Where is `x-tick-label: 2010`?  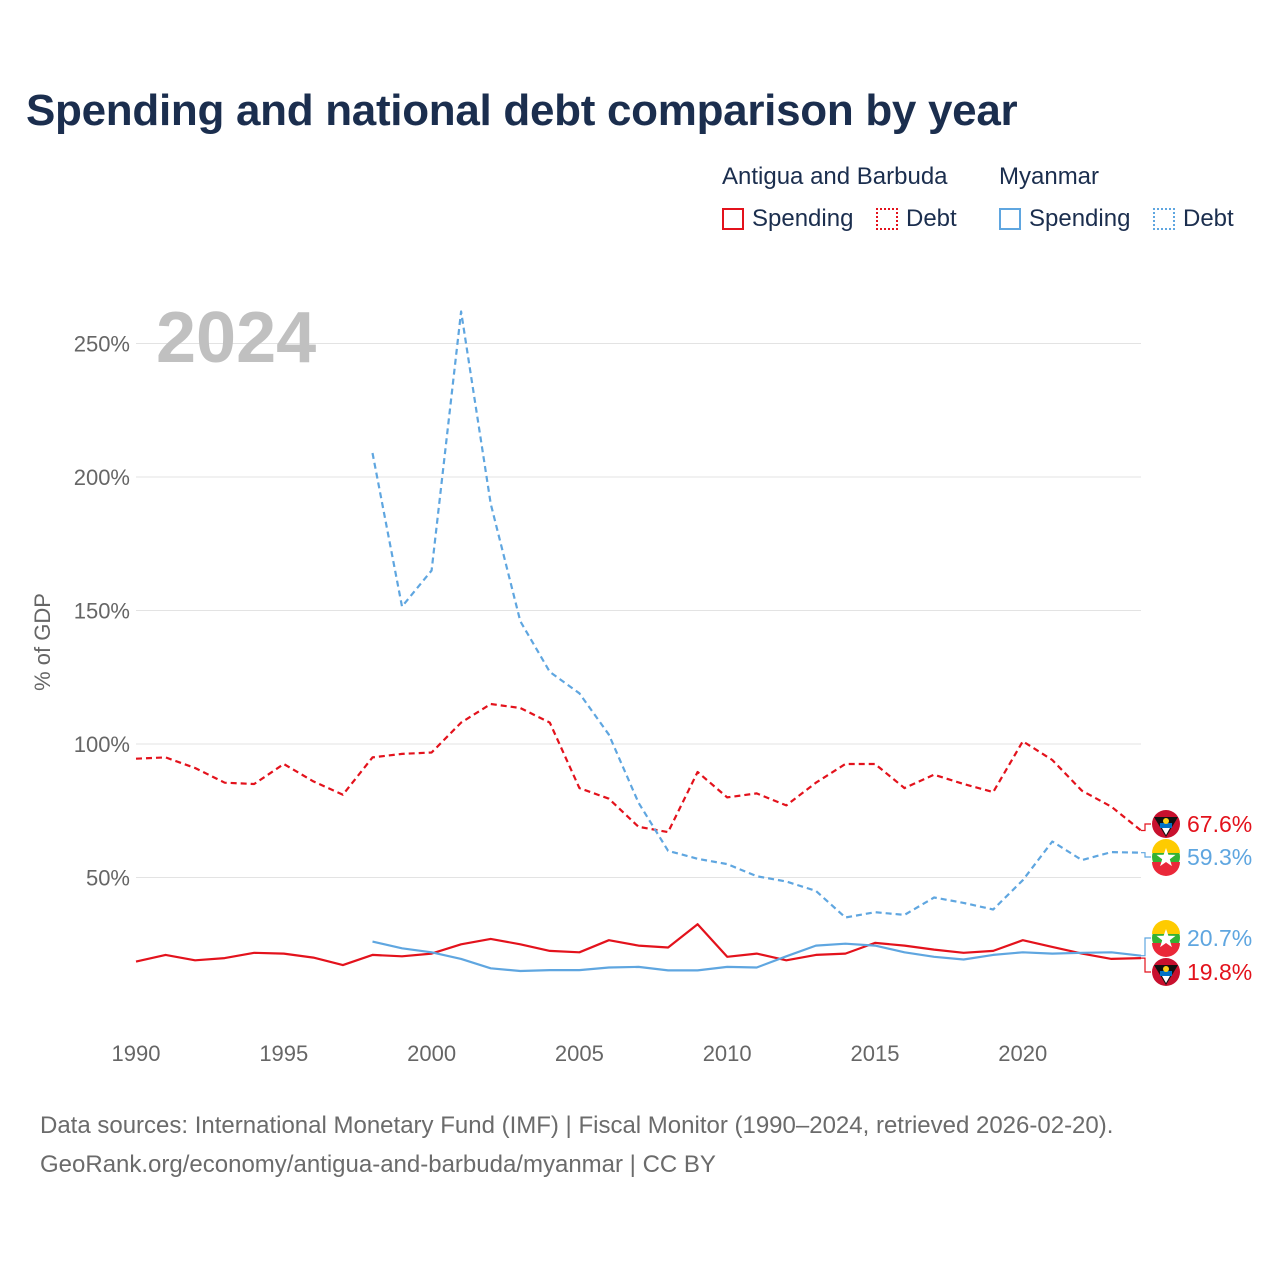 x-tick-label: 2010 is located at coordinates (727, 1053).